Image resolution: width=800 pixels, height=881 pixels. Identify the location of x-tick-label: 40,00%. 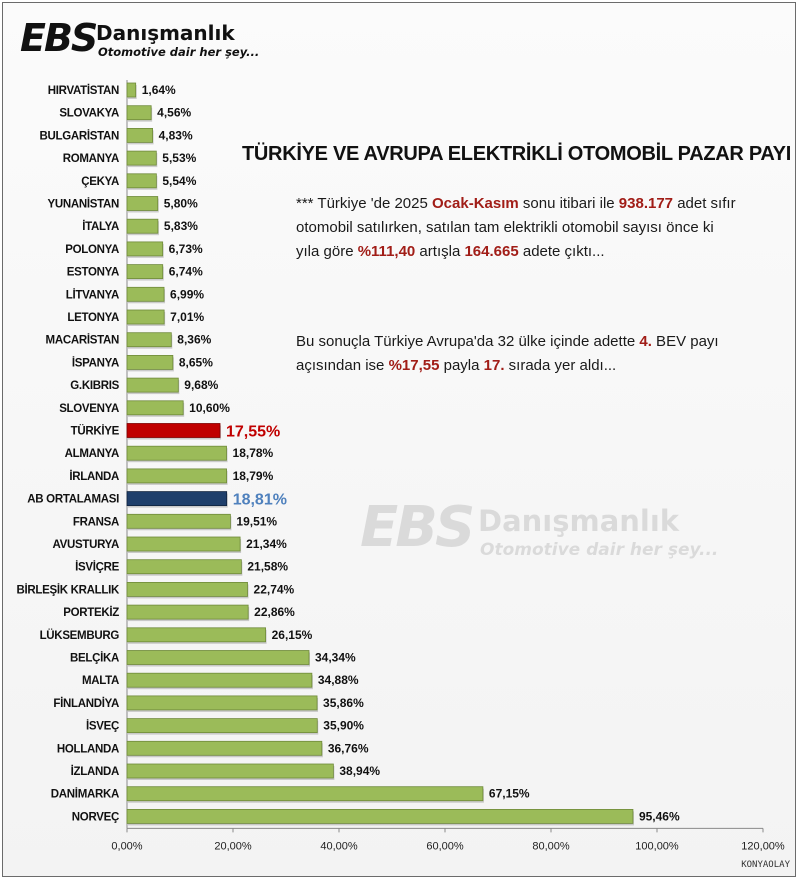
(339, 846).